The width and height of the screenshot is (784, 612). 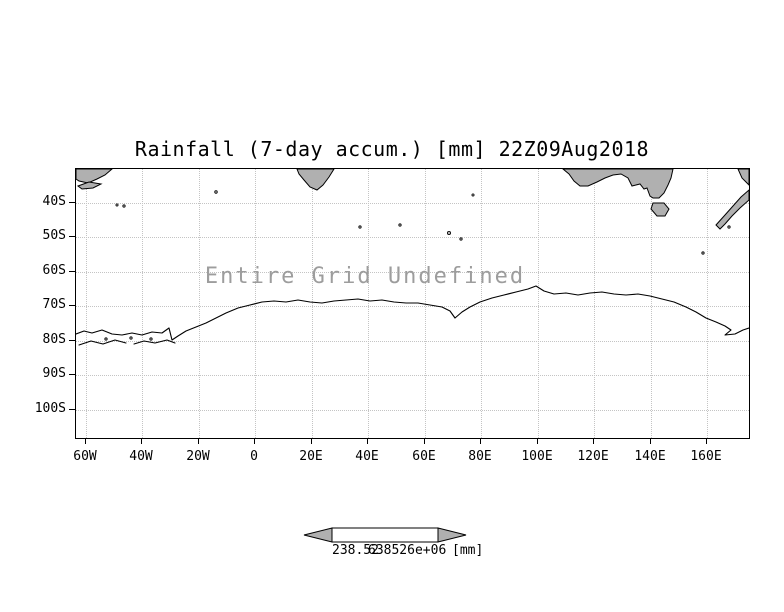 I want to click on x-axis-label: 120E, so click(x=593, y=456).